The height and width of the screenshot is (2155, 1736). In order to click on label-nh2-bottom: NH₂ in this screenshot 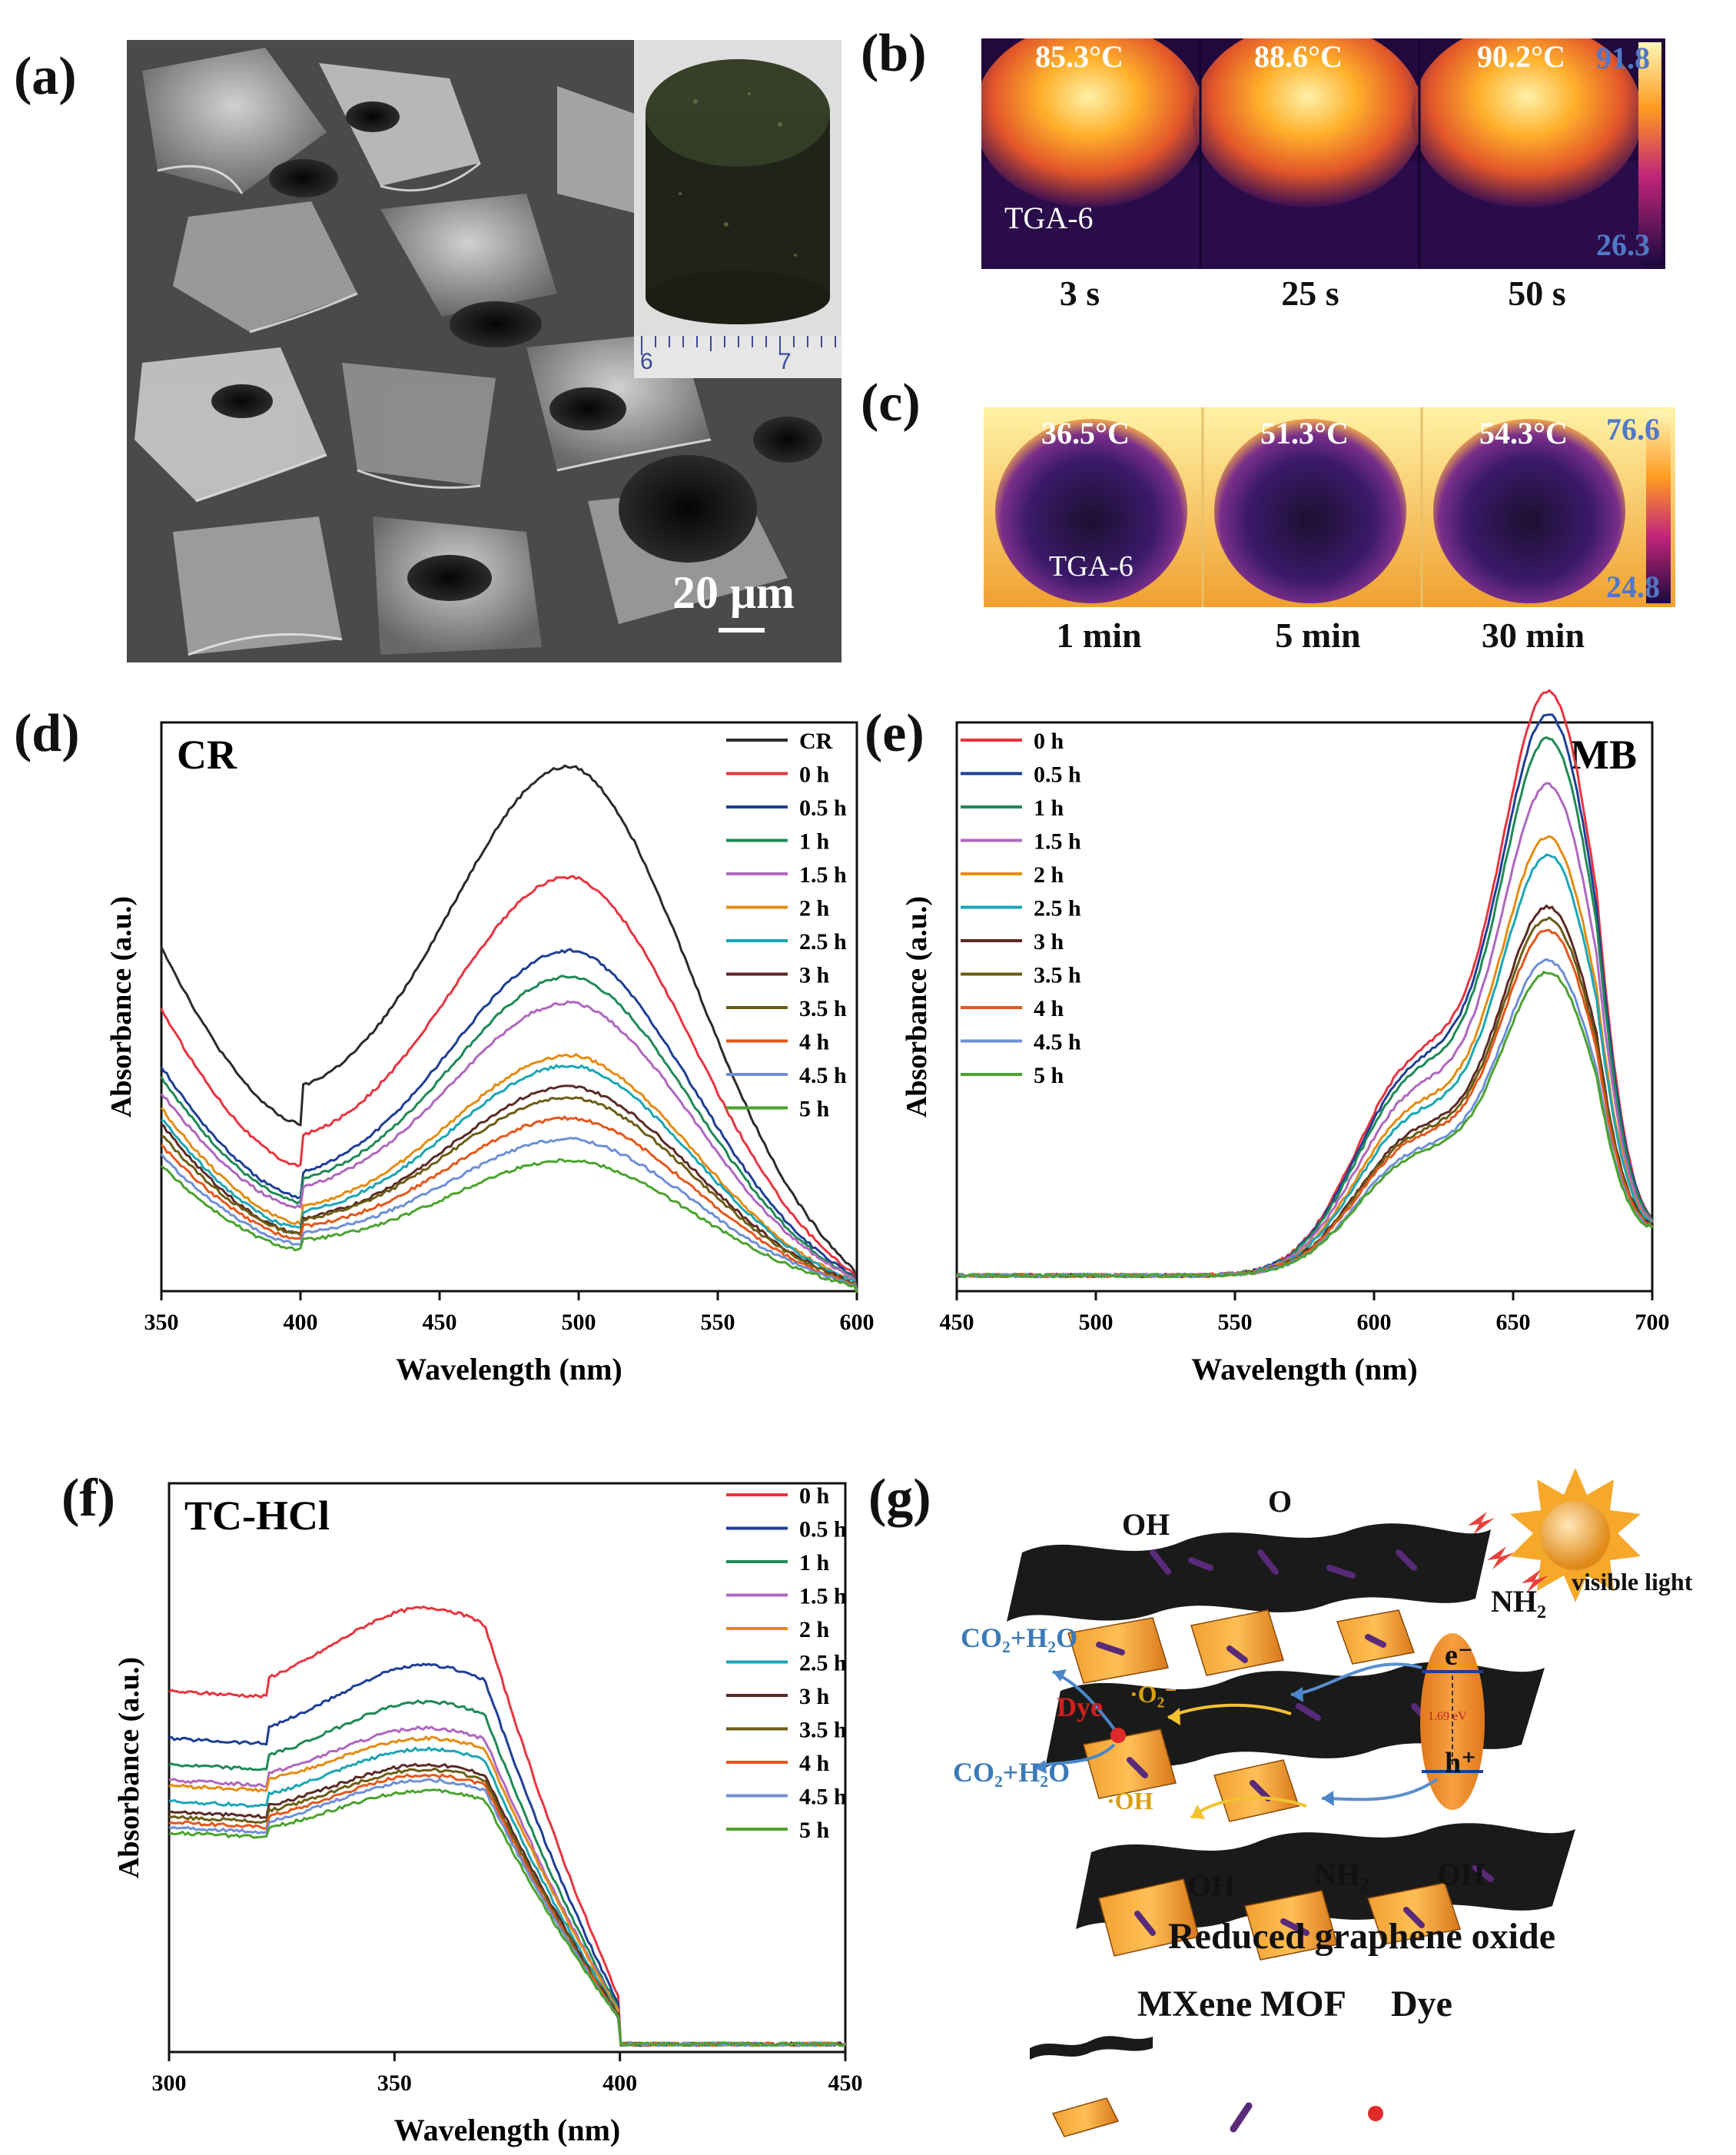, I will do `click(1341, 1874)`.